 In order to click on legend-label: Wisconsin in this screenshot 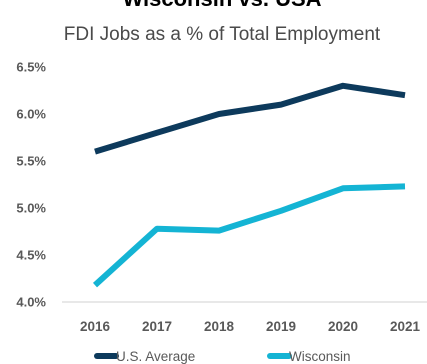, I will do `click(320, 356)`.